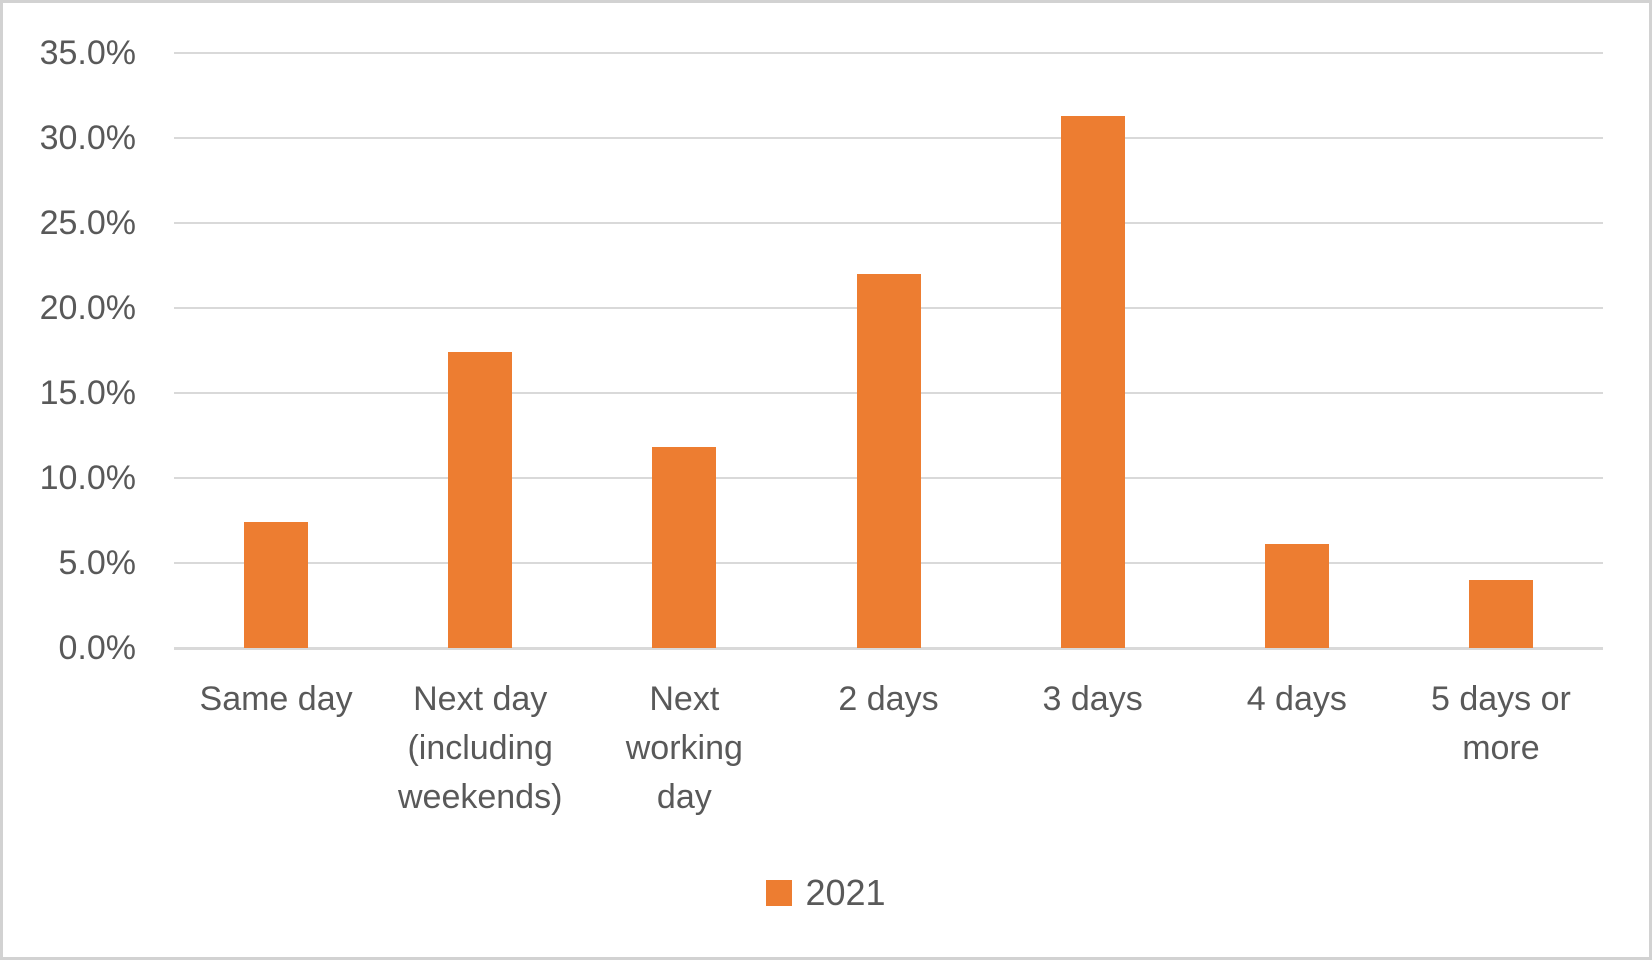  What do you see at coordinates (1092, 699) in the screenshot?
I see `x-tick-label: 3 days` at bounding box center [1092, 699].